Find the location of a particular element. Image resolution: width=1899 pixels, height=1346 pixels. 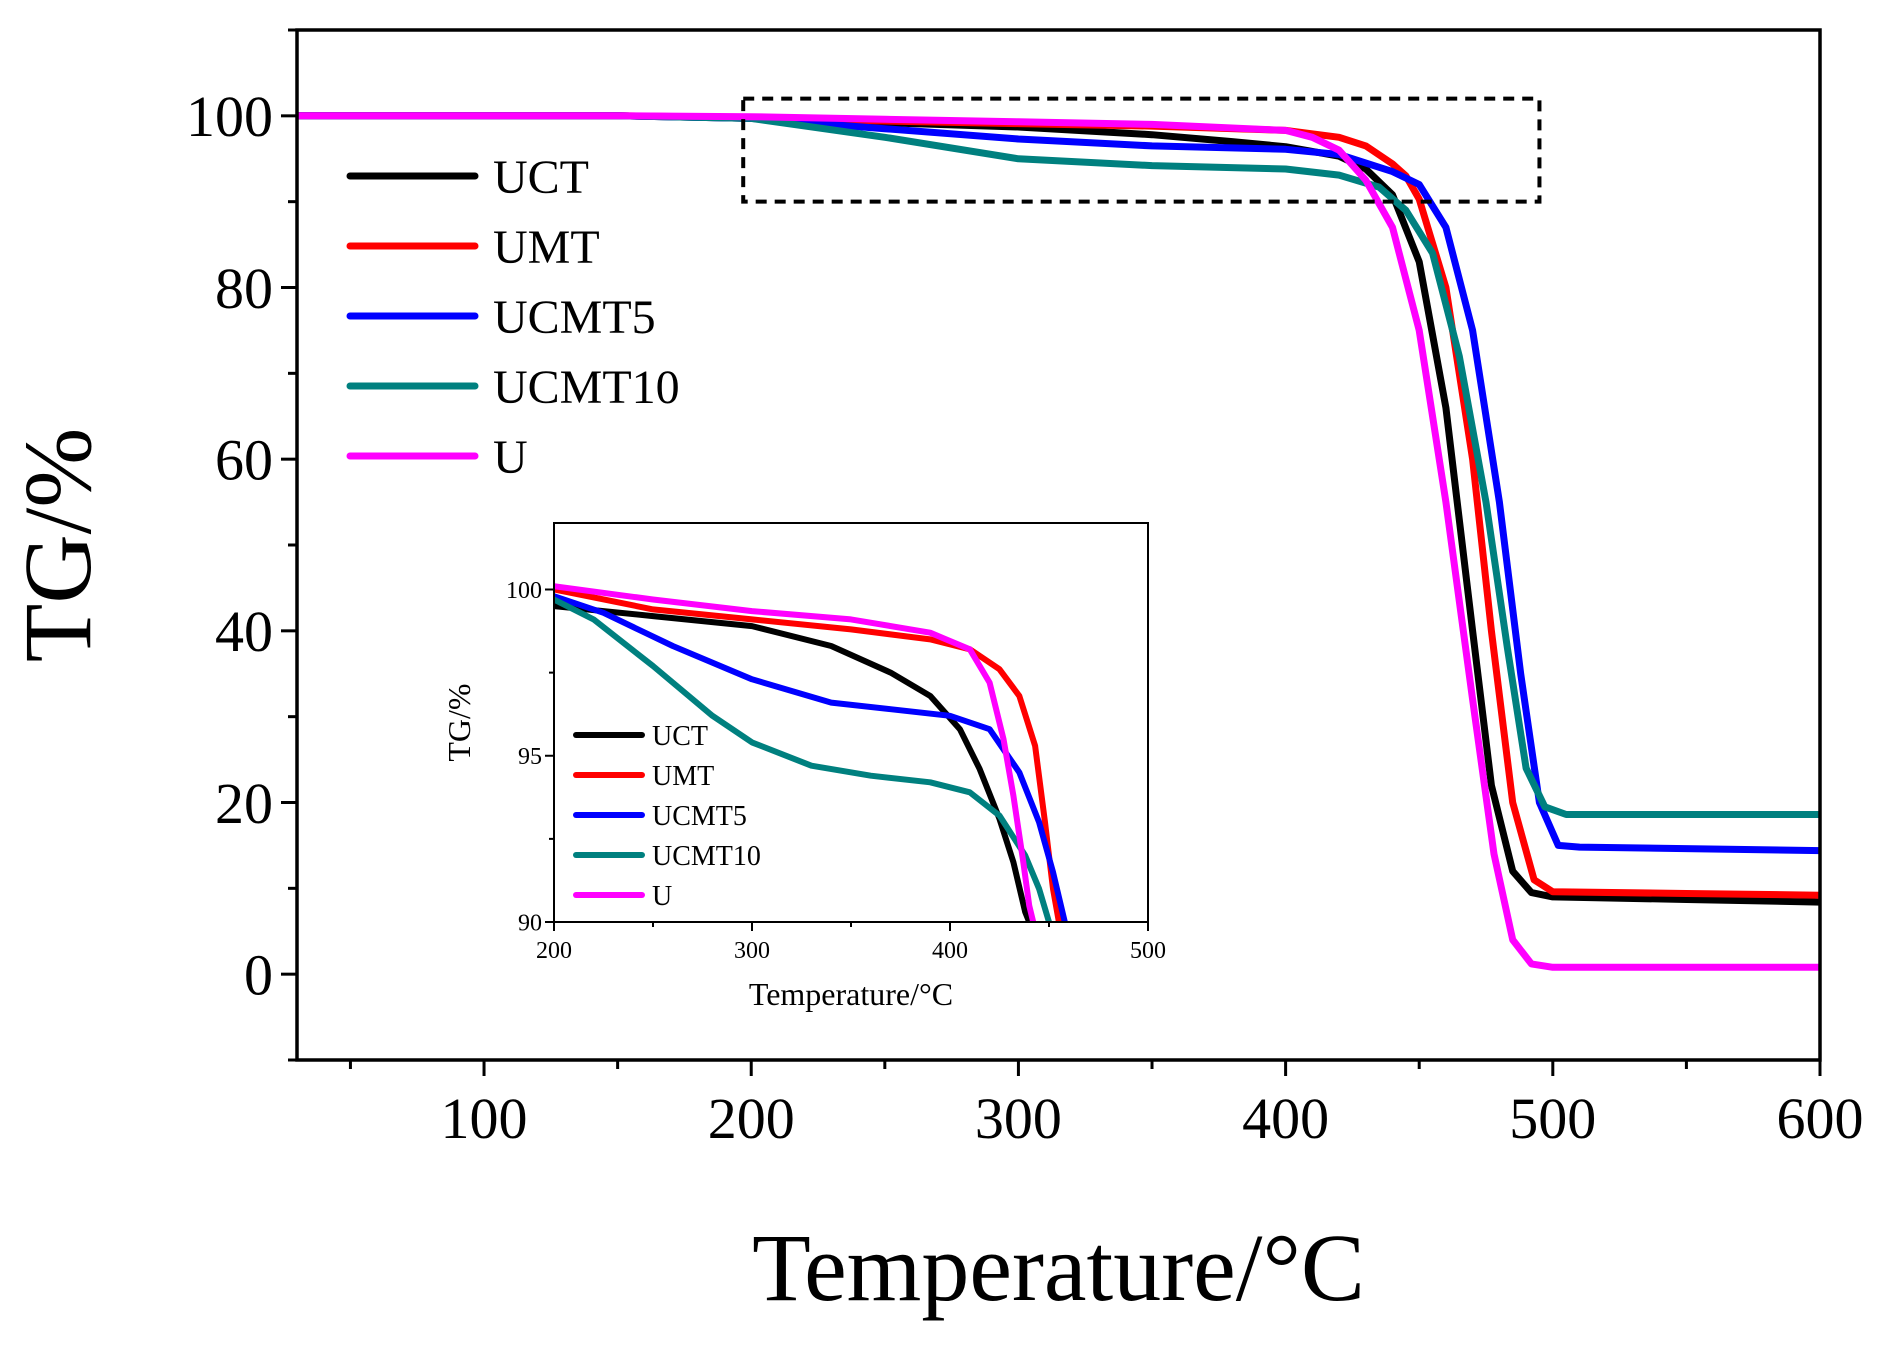

y-tick-label: 20 is located at coordinates (244, 803).